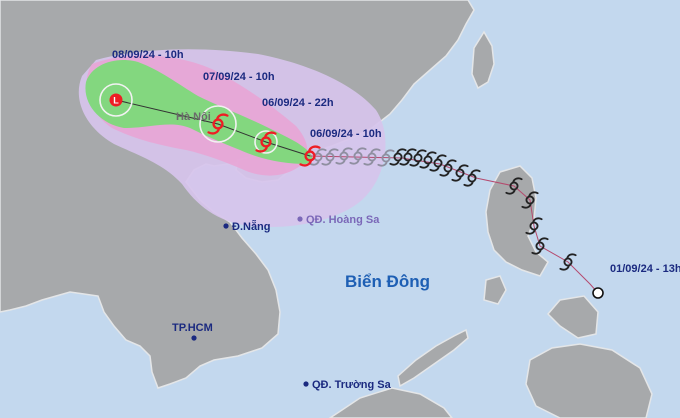 This screenshot has height=418, width=680. What do you see at coordinates (387, 281) in the screenshot?
I see `sea-name: Biển Đông` at bounding box center [387, 281].